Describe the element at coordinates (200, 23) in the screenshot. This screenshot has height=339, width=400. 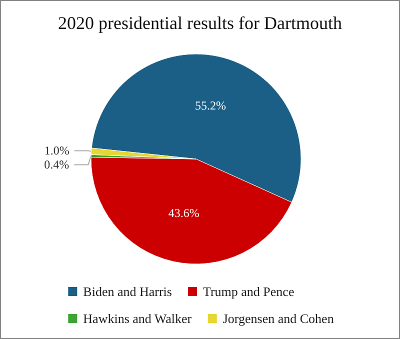
I see `chart-title: 2020 presidential results for Dartmouth` at that location.